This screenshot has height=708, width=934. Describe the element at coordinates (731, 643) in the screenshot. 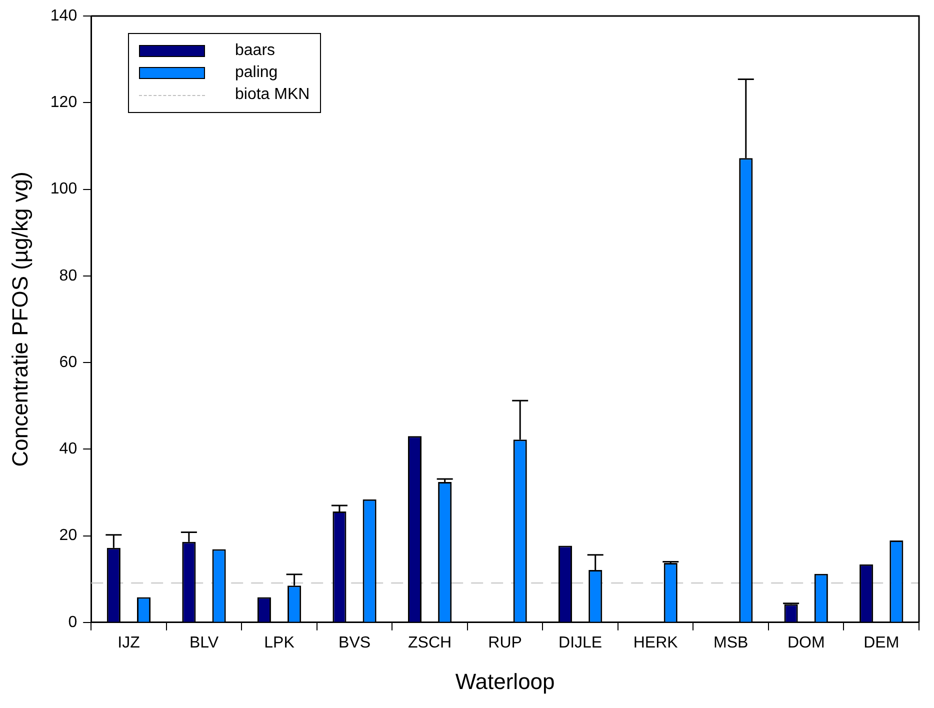

I see `x-tick-label: MSB` at that location.